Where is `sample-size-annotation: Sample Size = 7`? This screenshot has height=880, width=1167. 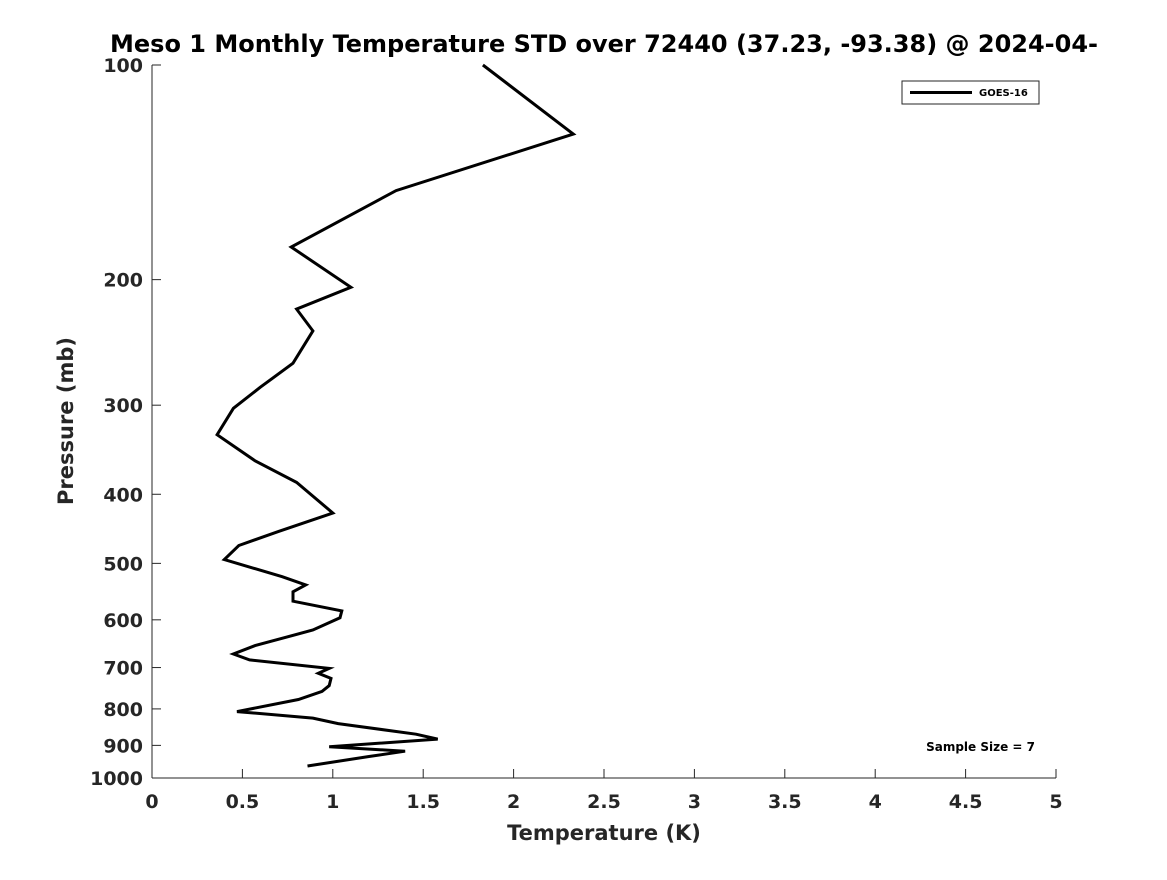
sample-size-annotation: Sample Size = 7 is located at coordinates (980, 747).